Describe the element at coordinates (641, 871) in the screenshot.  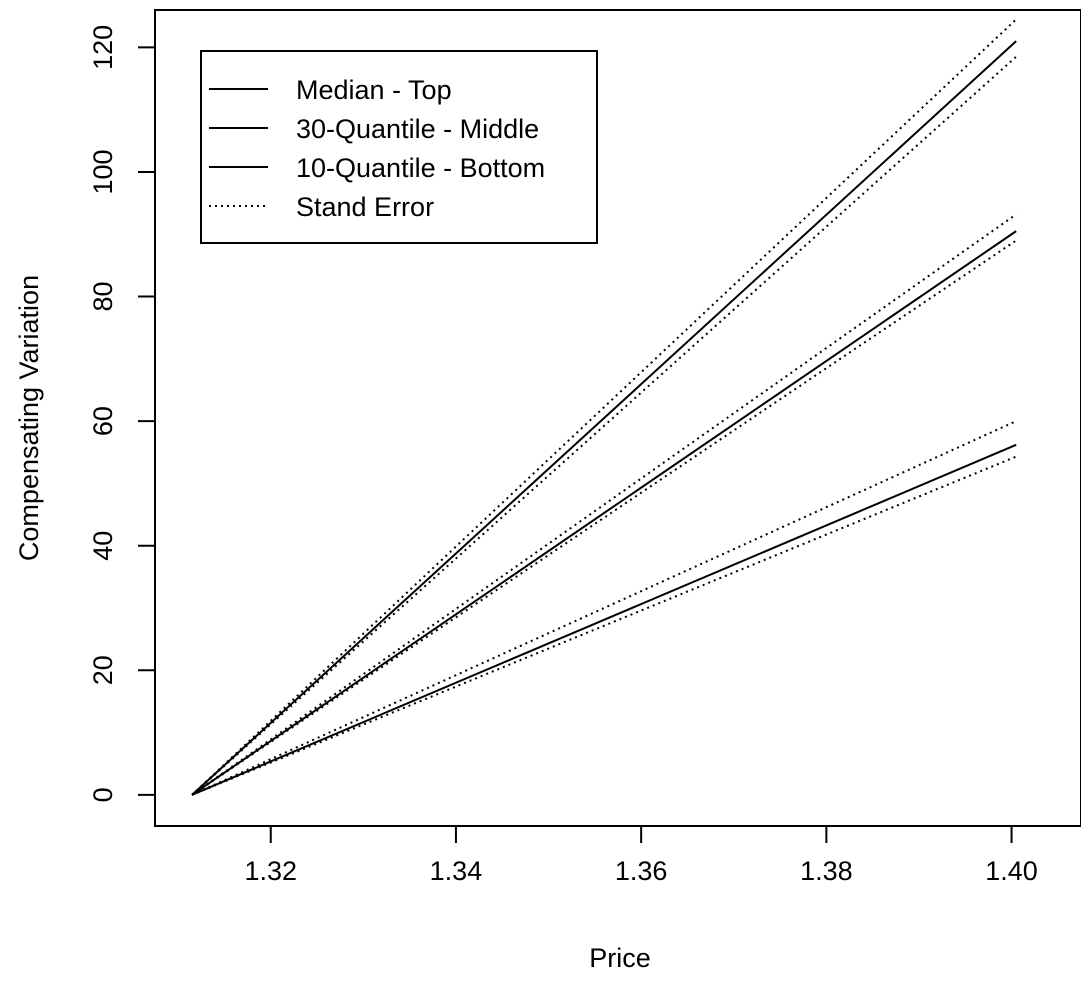
I see `x-tick-label: 1.36` at that location.